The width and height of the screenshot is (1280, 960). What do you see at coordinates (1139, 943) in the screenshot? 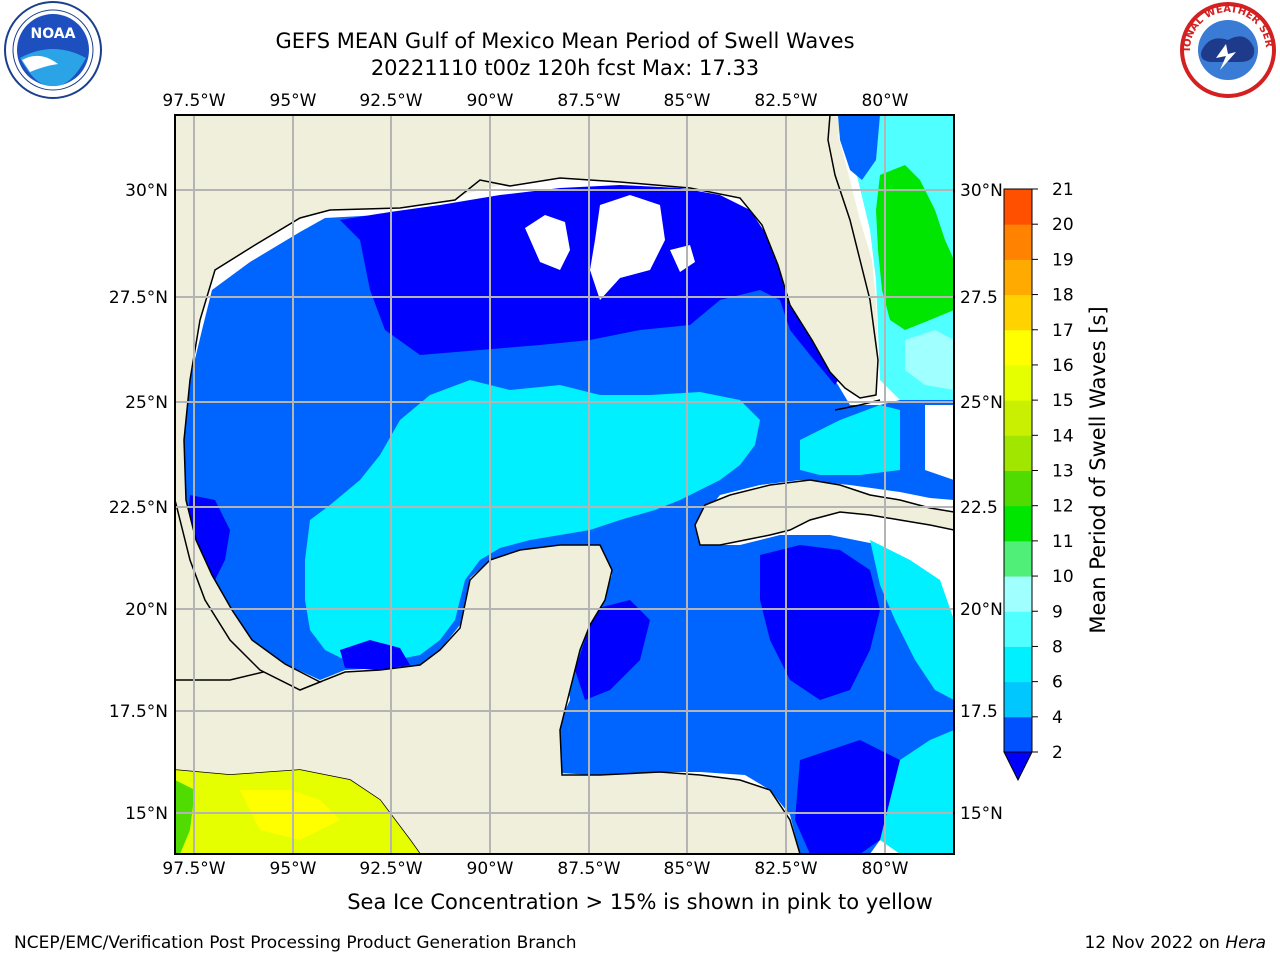
I see `date-text: 12 Nov 2022` at bounding box center [1139, 943].